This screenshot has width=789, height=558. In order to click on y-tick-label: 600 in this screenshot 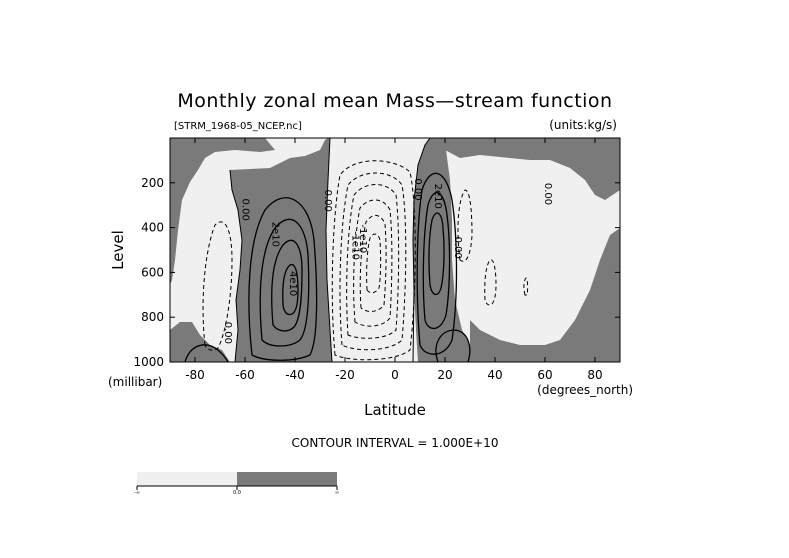, I will do `click(152, 272)`.